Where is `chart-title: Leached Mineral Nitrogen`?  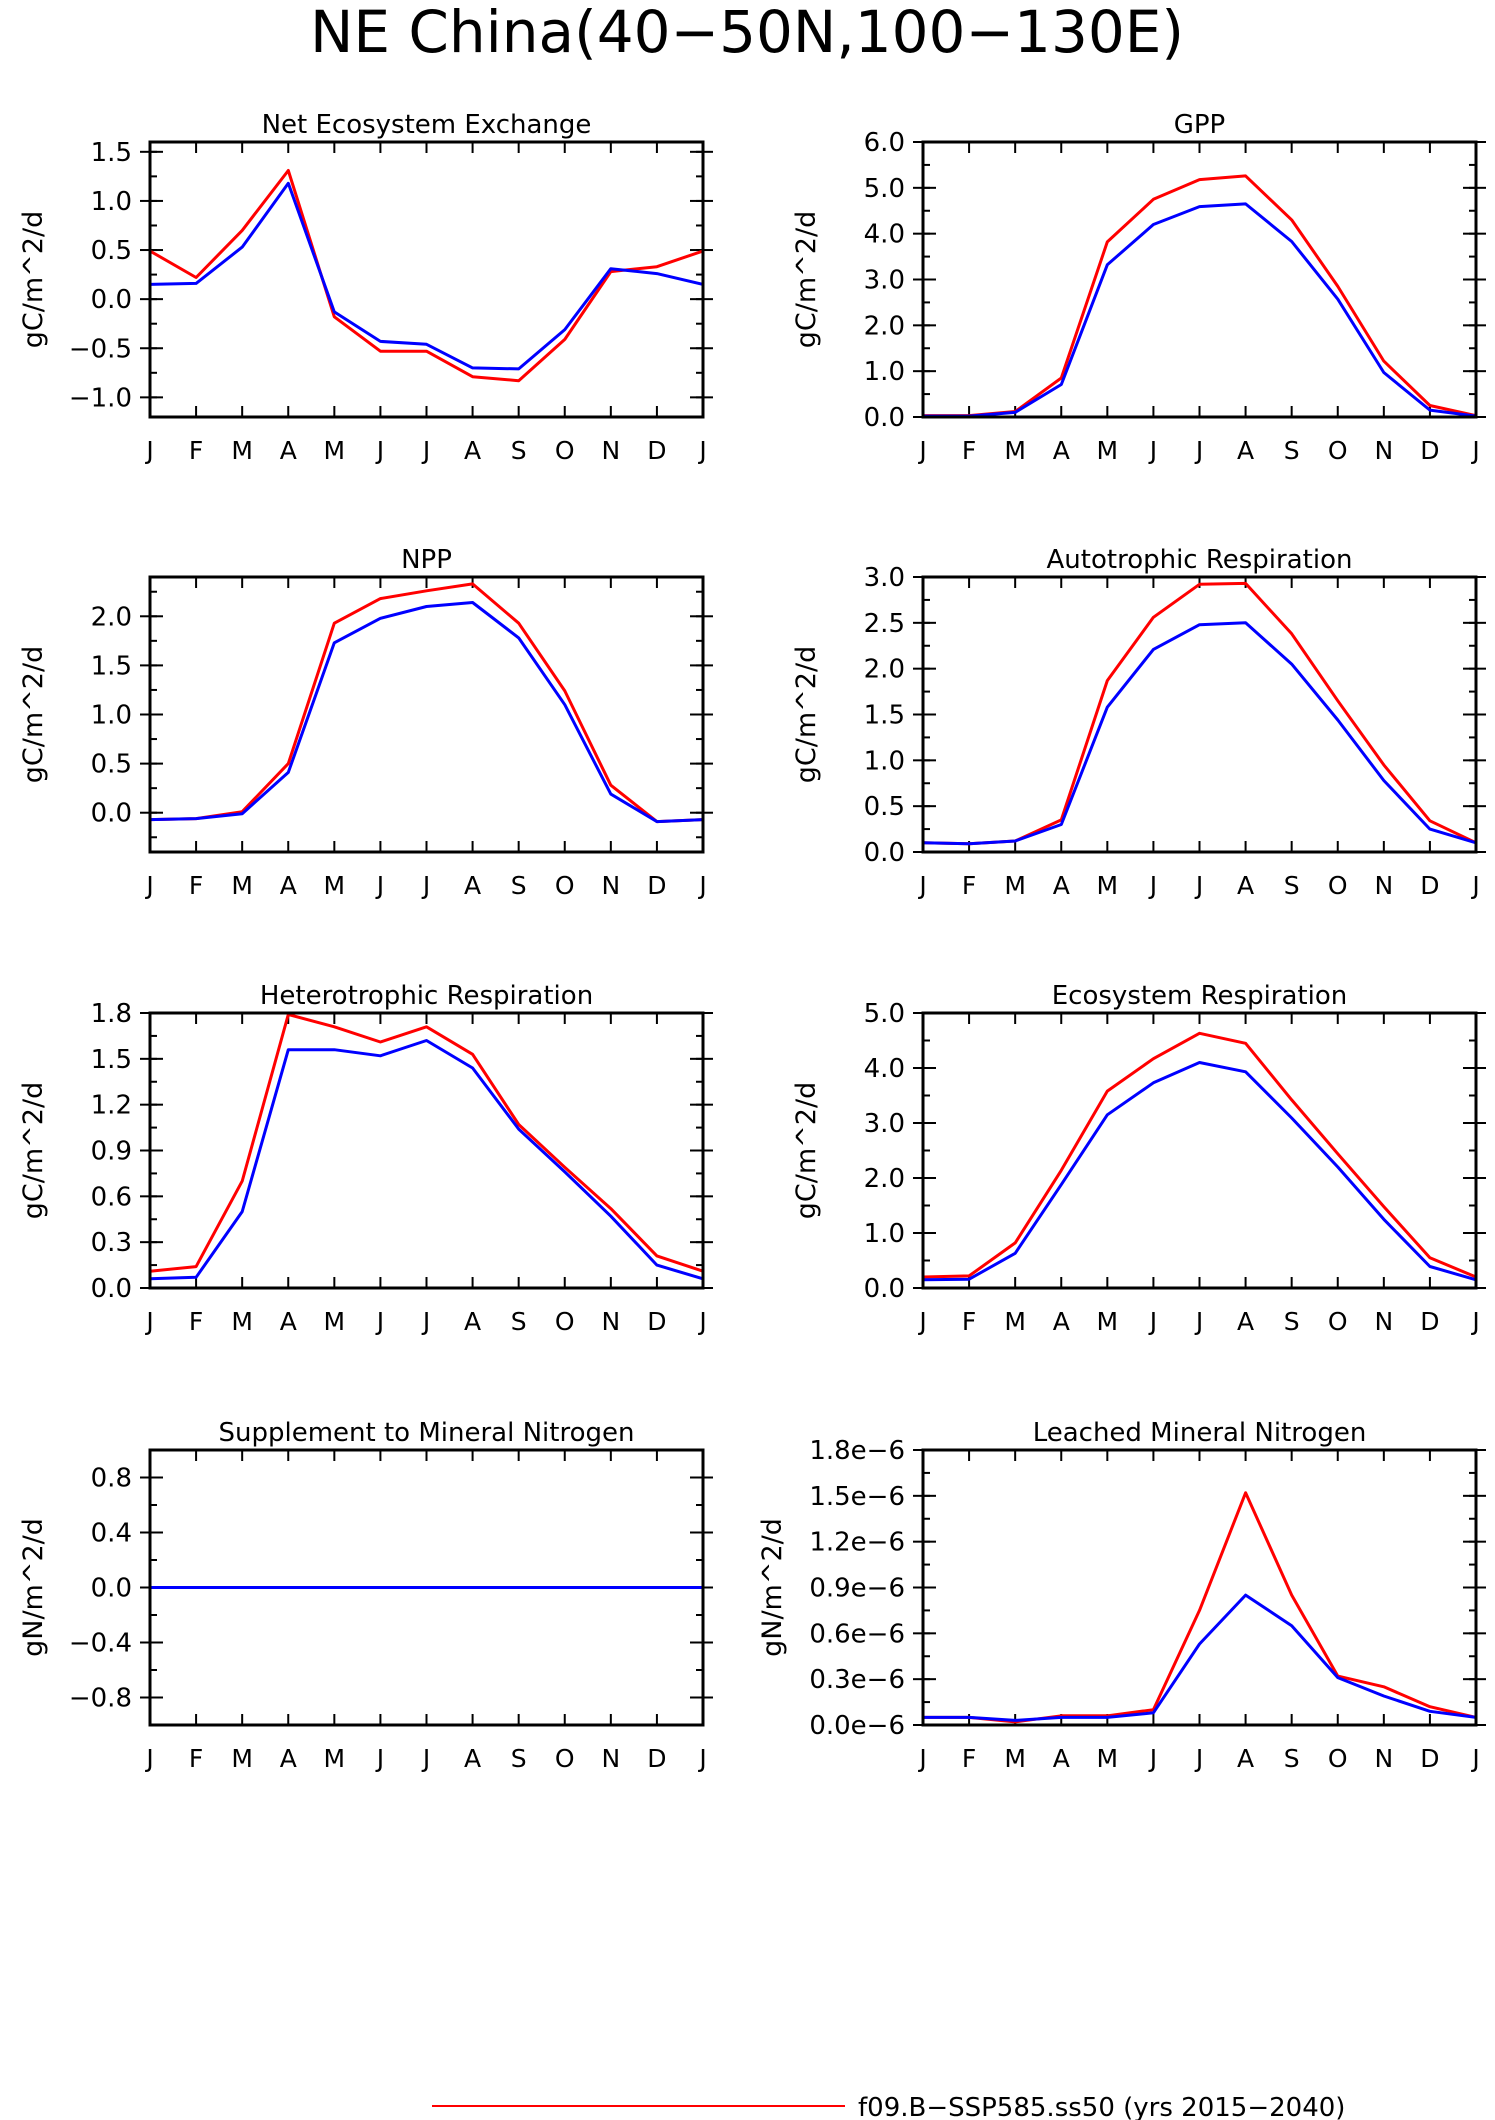 chart-title: Leached Mineral Nitrogen is located at coordinates (1200, 1433).